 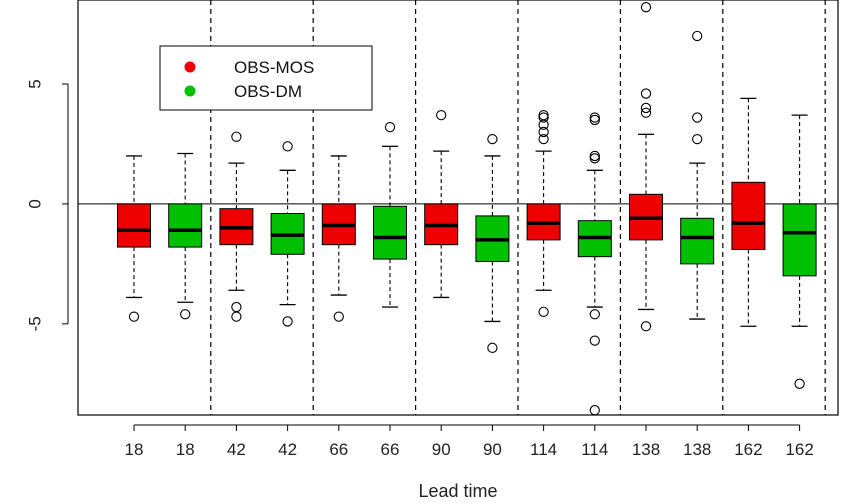 I want to click on y-axis: -5 0 5, so click(x=47, y=205).